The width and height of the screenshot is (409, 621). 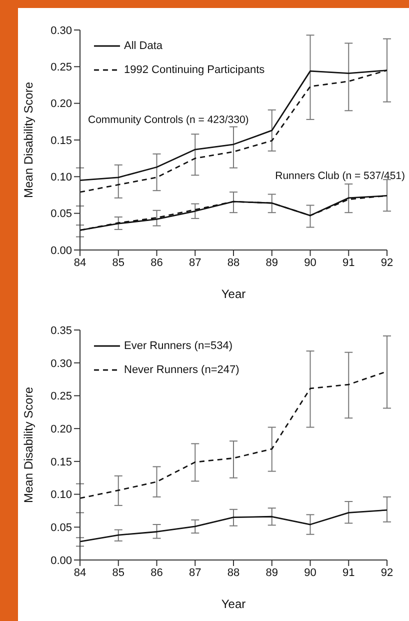 I want to click on legend-label: All Data, so click(x=143, y=46).